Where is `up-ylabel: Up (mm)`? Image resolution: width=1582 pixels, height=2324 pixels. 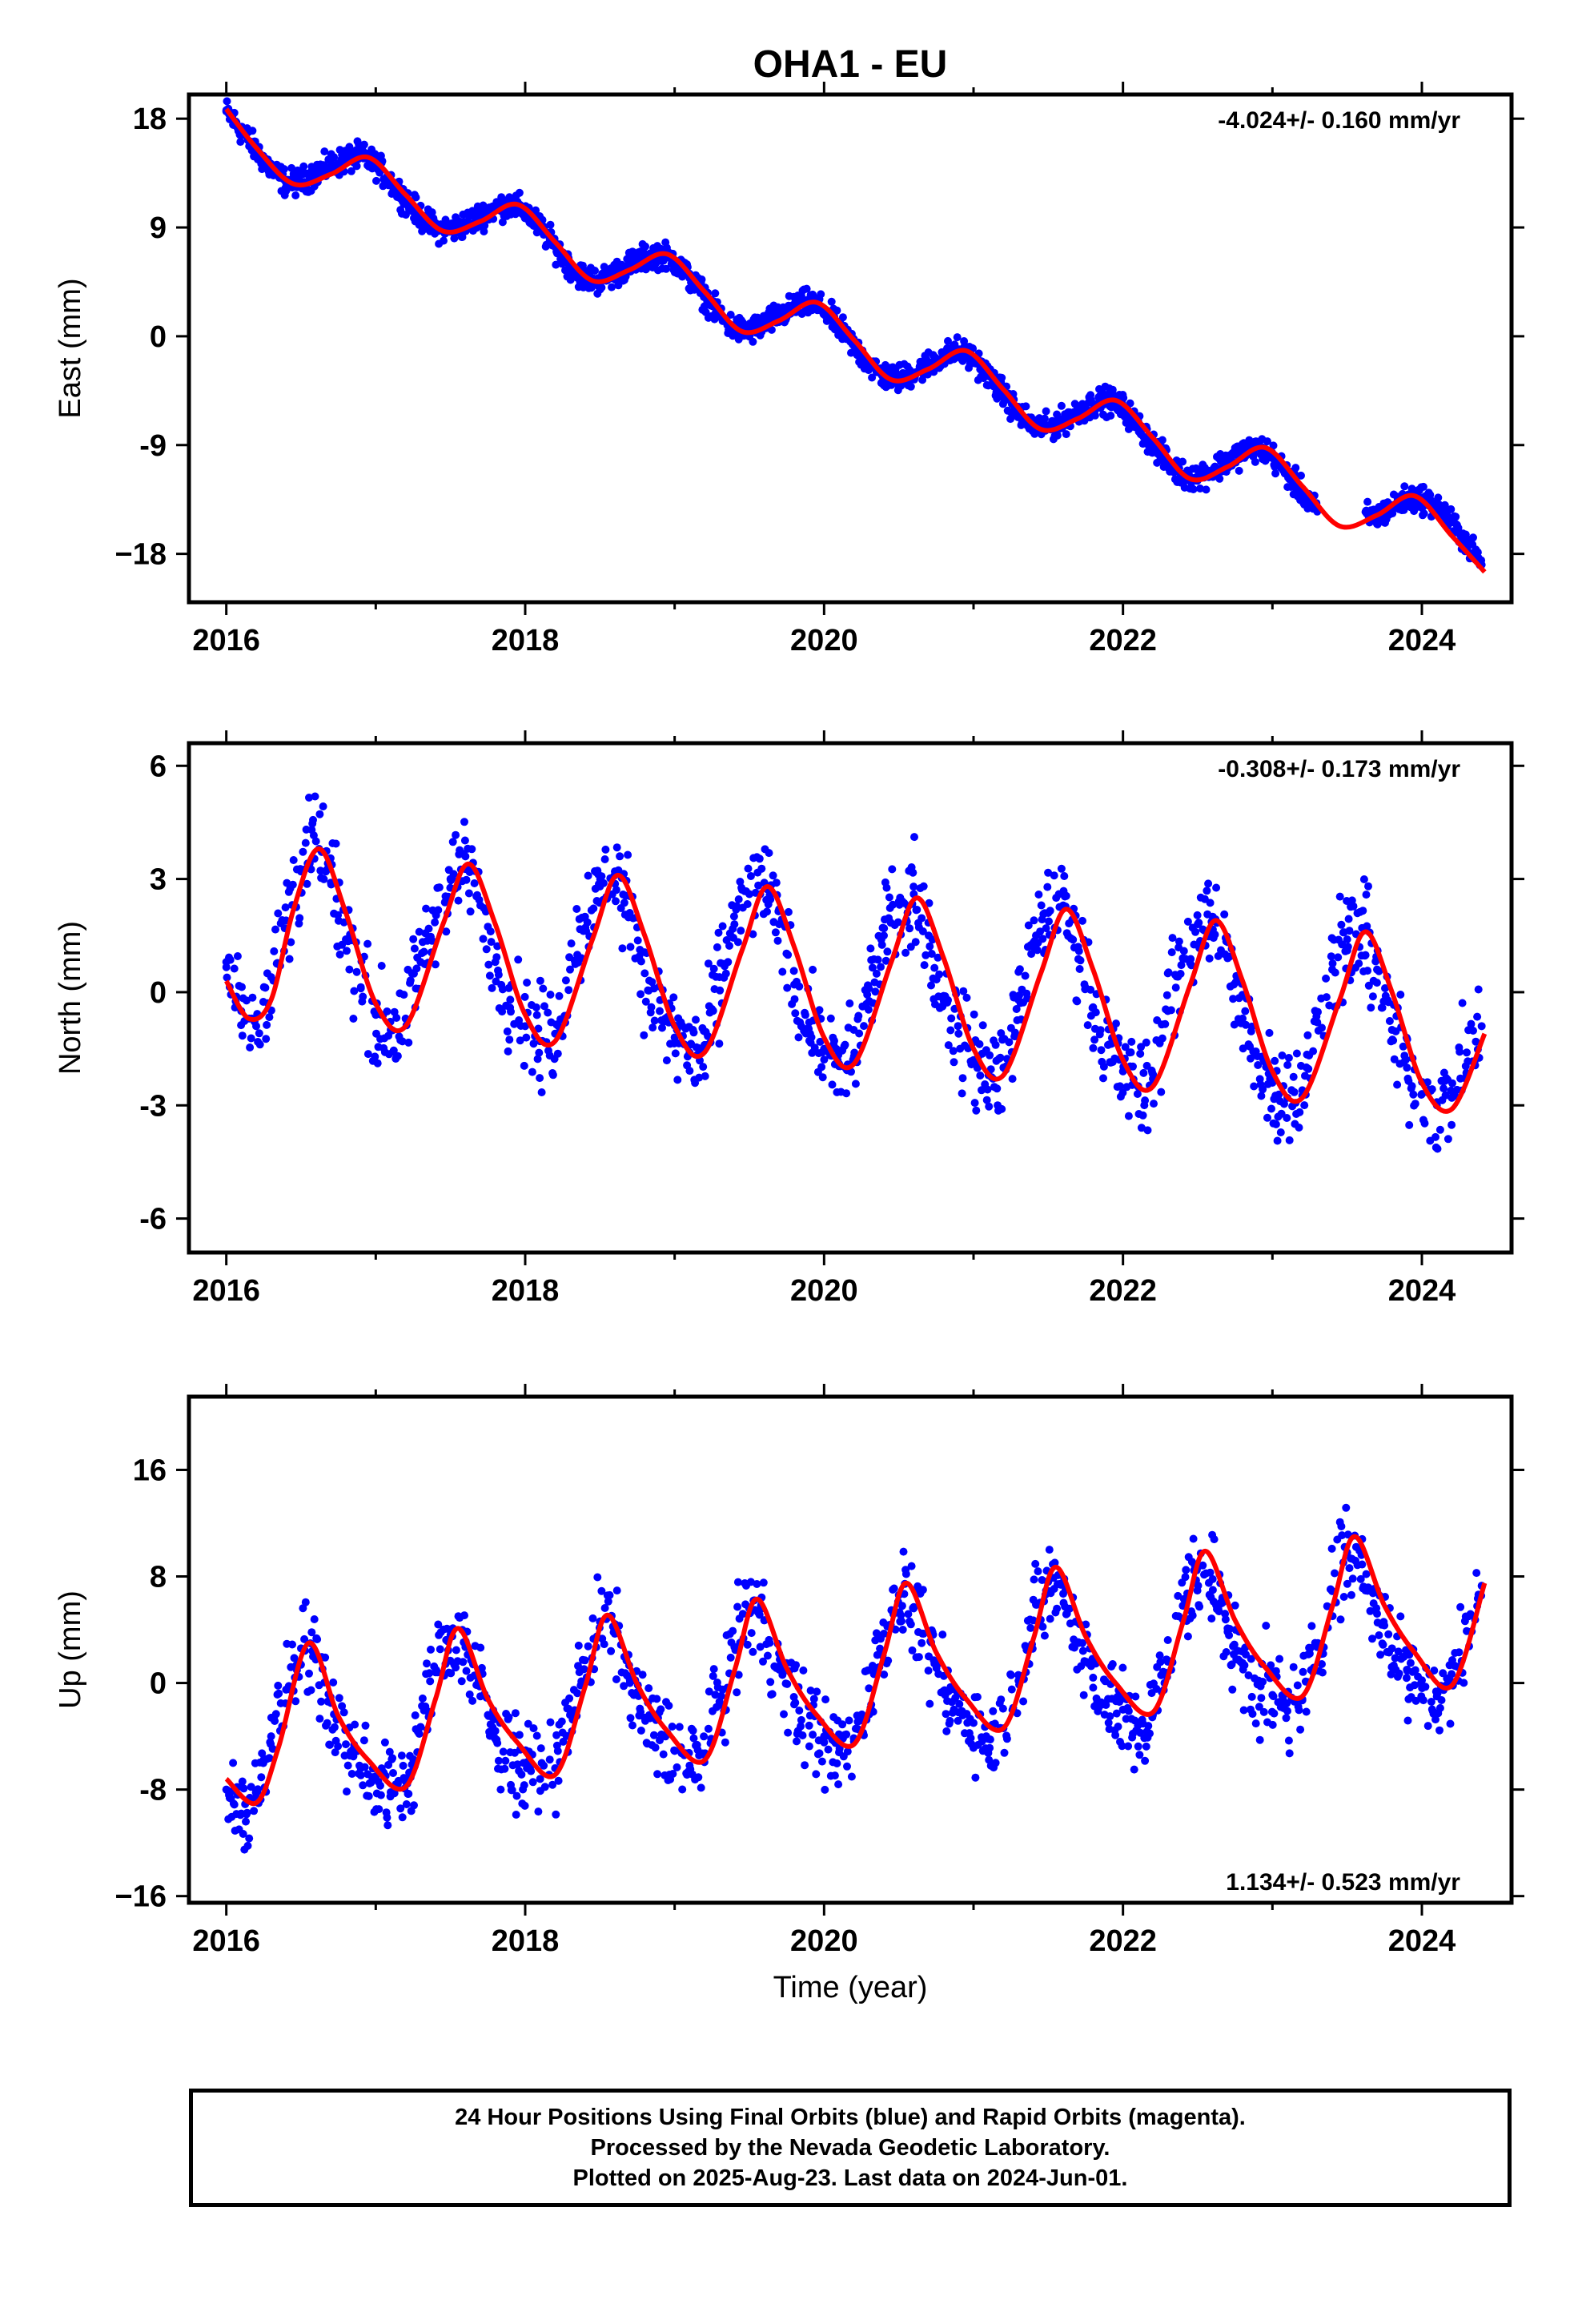 up-ylabel: Up (mm) is located at coordinates (70, 1649).